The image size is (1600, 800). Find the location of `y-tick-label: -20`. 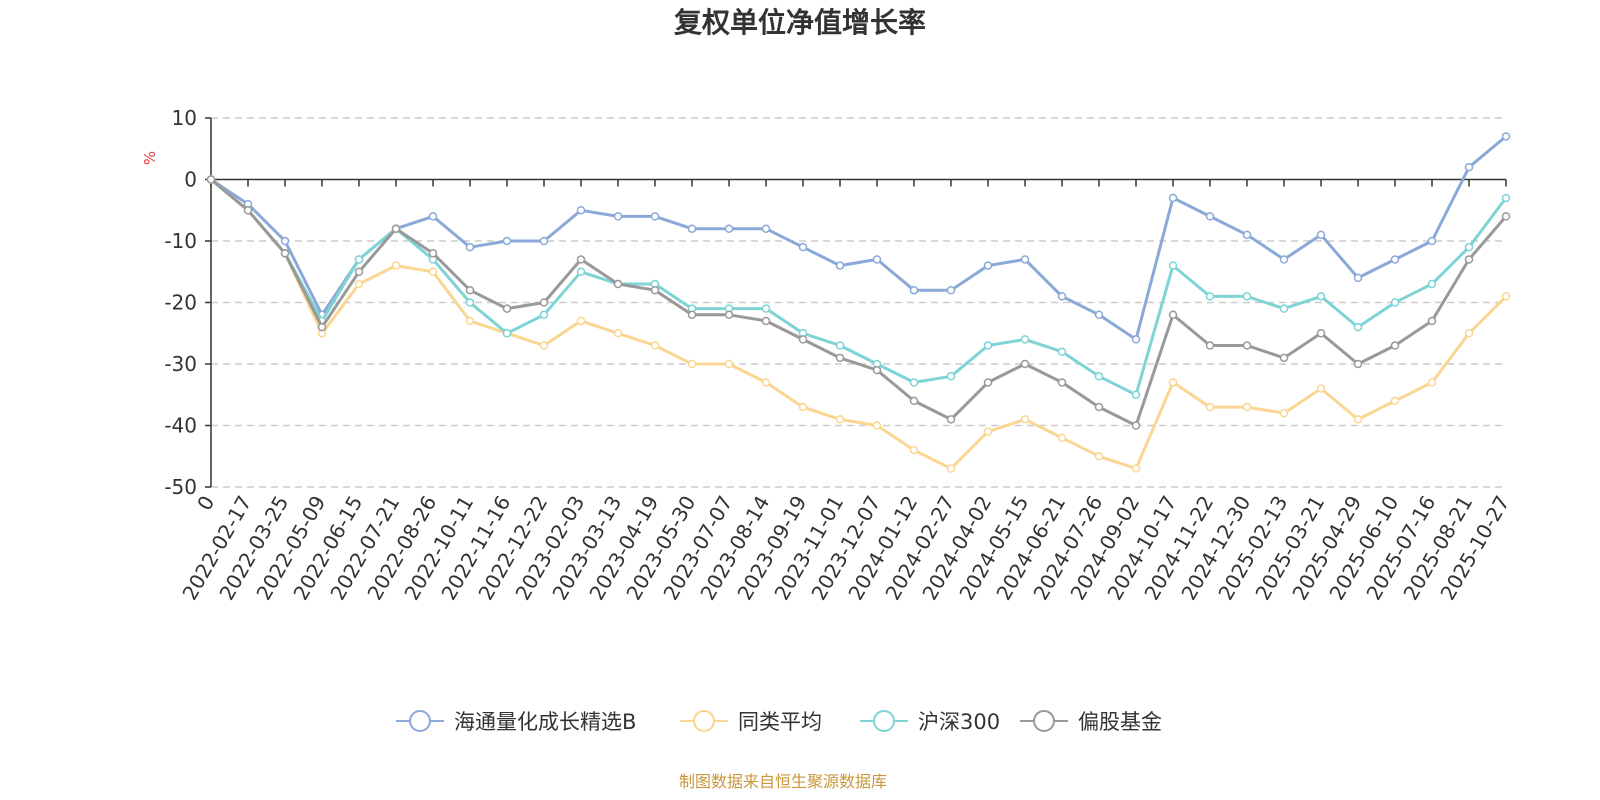

y-tick-label: -20 is located at coordinates (180, 303).